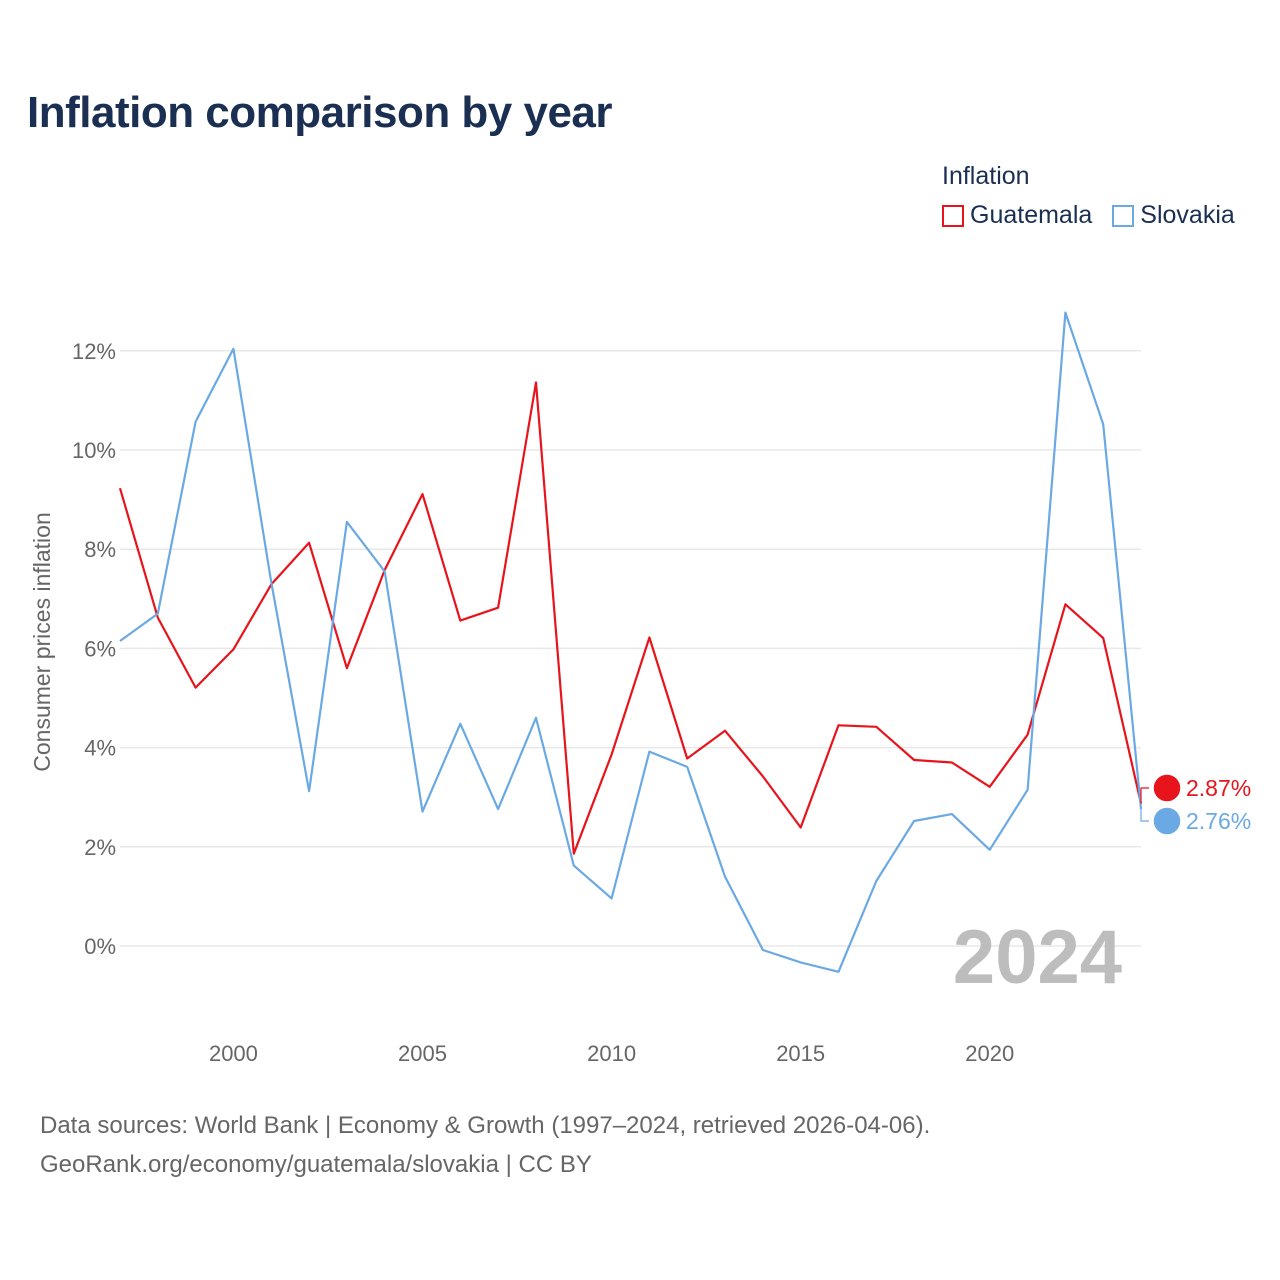  I want to click on legend-item-guatemala: Guatemala, so click(1017, 215).